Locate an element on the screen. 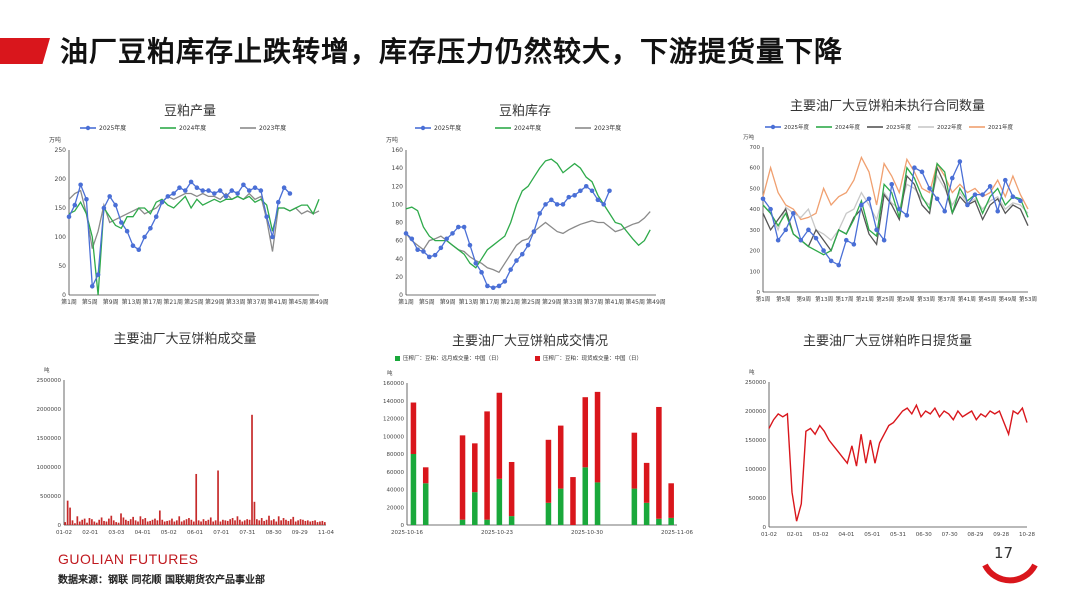 This screenshot has width=1080, height=608. x-tick-label: 04-01 is located at coordinates (143, 533).